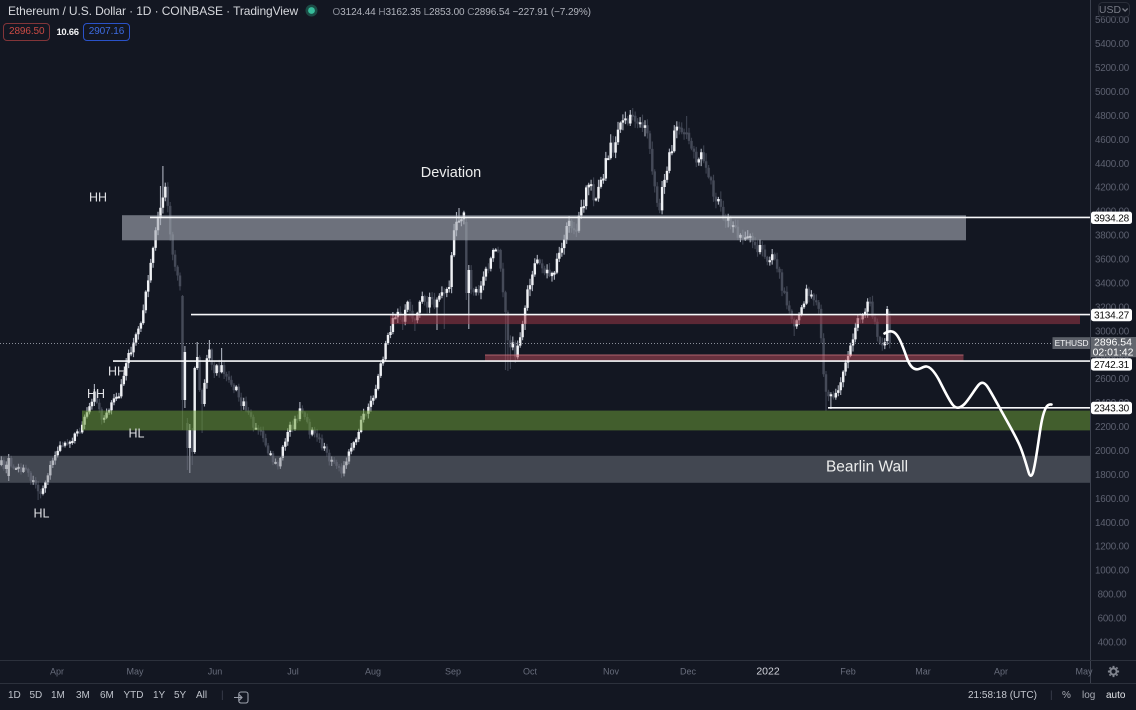 The height and width of the screenshot is (710, 1136). I want to click on svg-text: 5400.00, so click(1112, 44).